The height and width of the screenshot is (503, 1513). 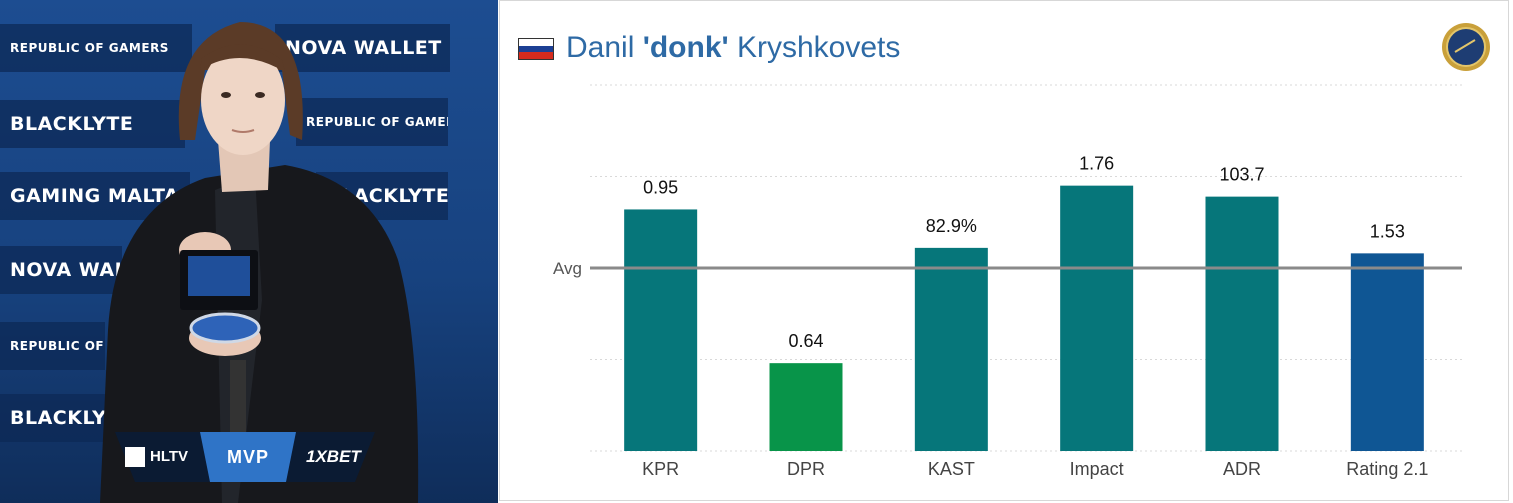 I want to click on neck-shape, so click(x=244, y=166).